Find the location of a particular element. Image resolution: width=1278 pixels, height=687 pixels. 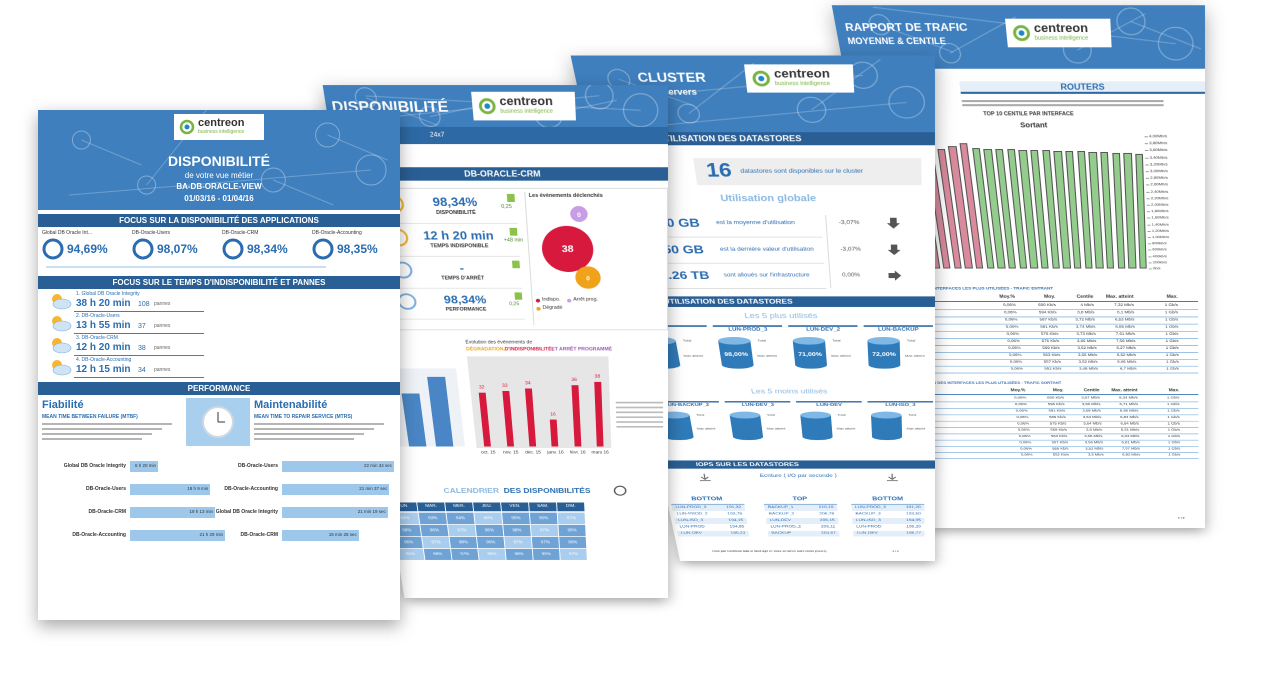

y-tick-label: 1,60Mb/s is located at coordinates (1159, 218).